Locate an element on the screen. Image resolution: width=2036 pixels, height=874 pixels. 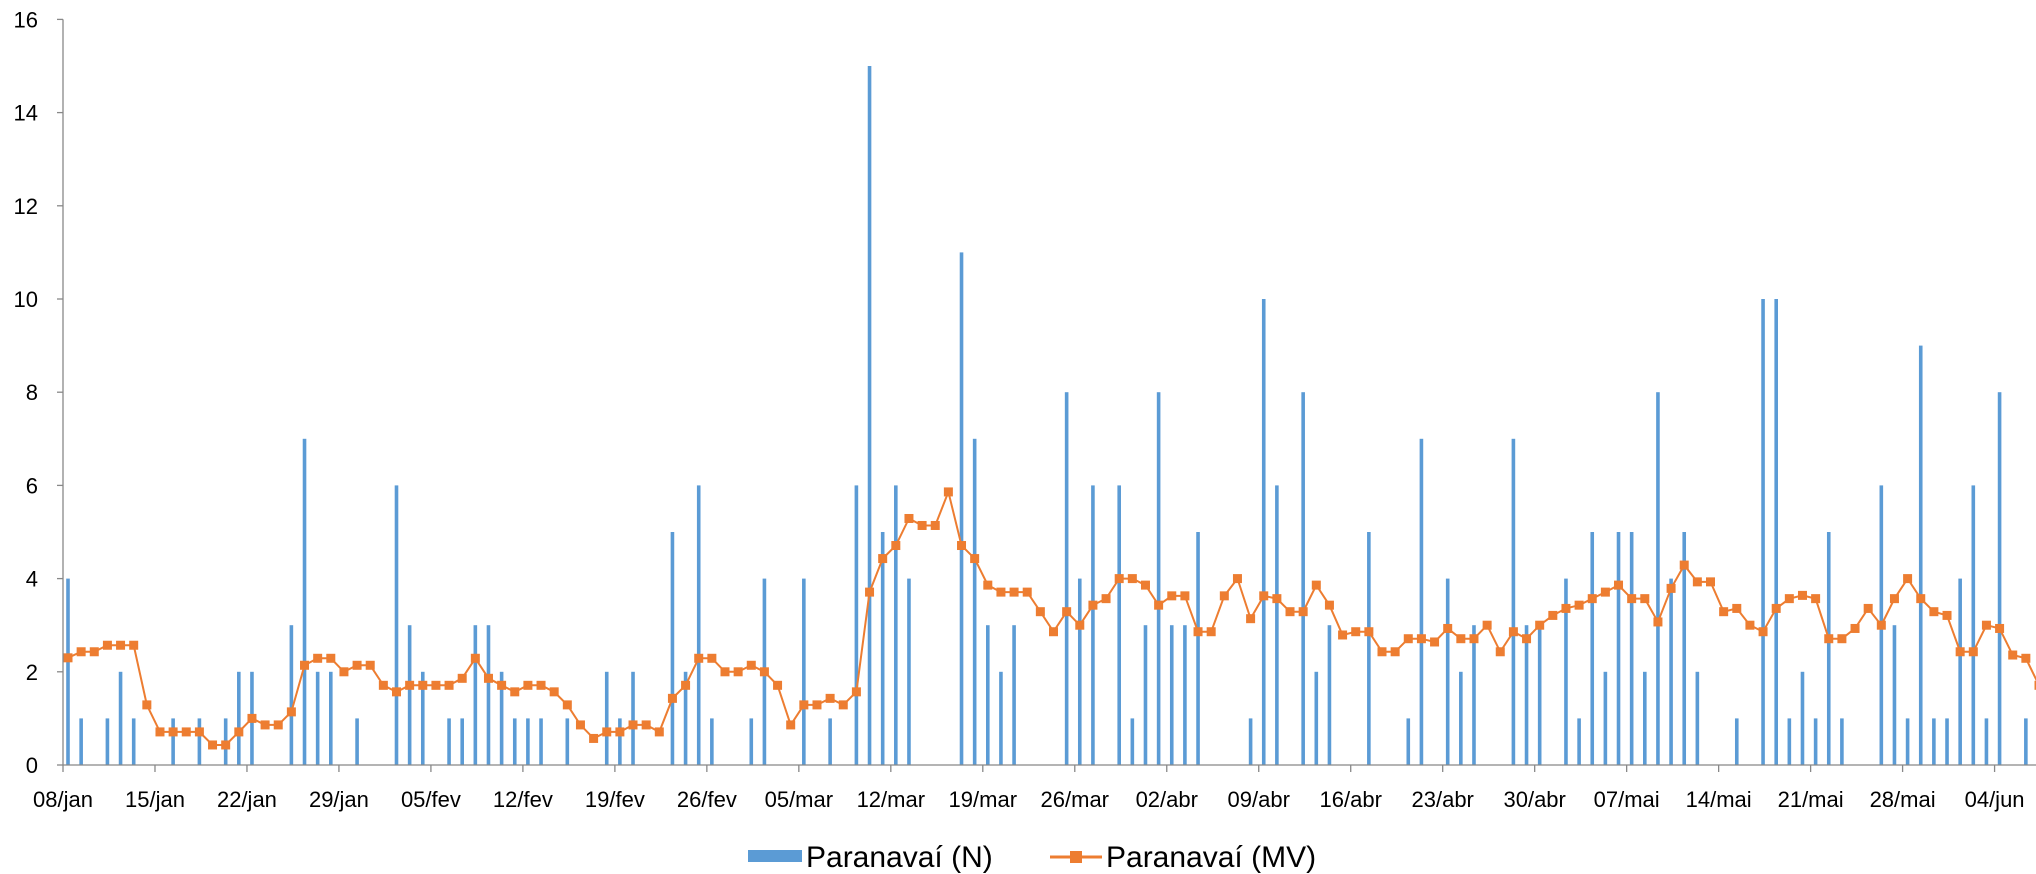
y-tick-label: 14 is located at coordinates (26, 113).